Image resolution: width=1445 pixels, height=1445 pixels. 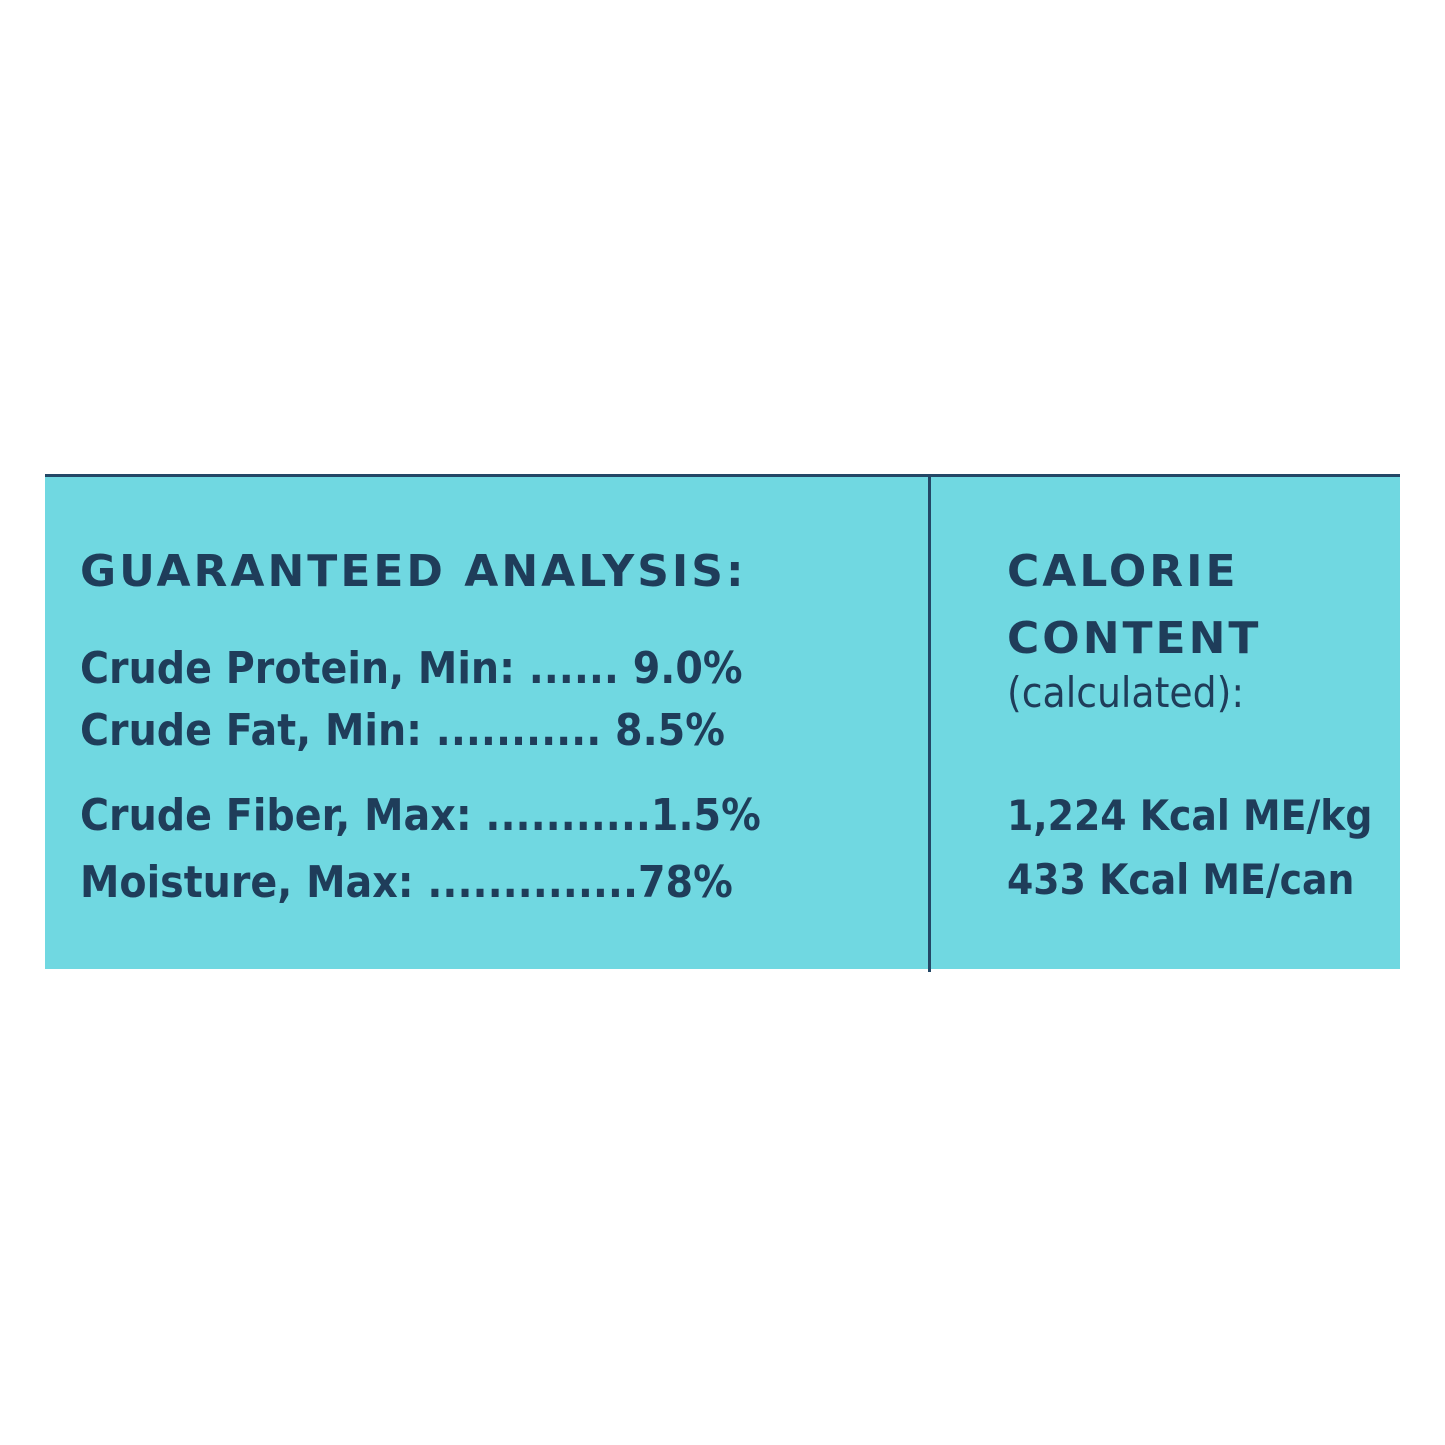 I want to click on guaranteed-analysis-heading: GUARANTEED ANALYSIS:, so click(x=413, y=571).